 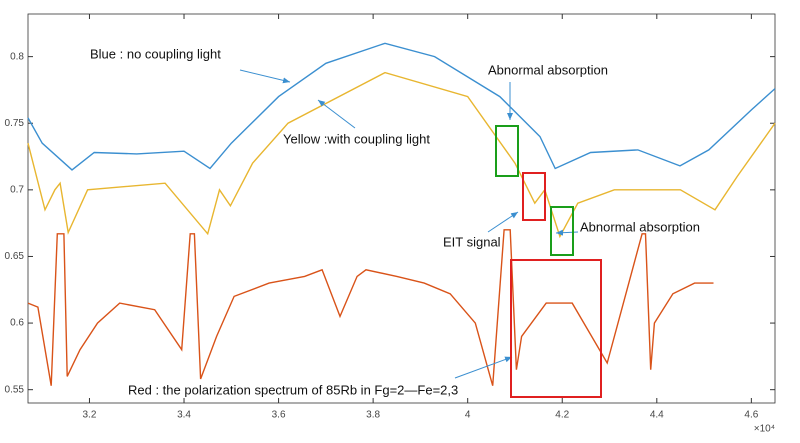 I want to click on x-exponent: ×10⁴, so click(x=764, y=429).